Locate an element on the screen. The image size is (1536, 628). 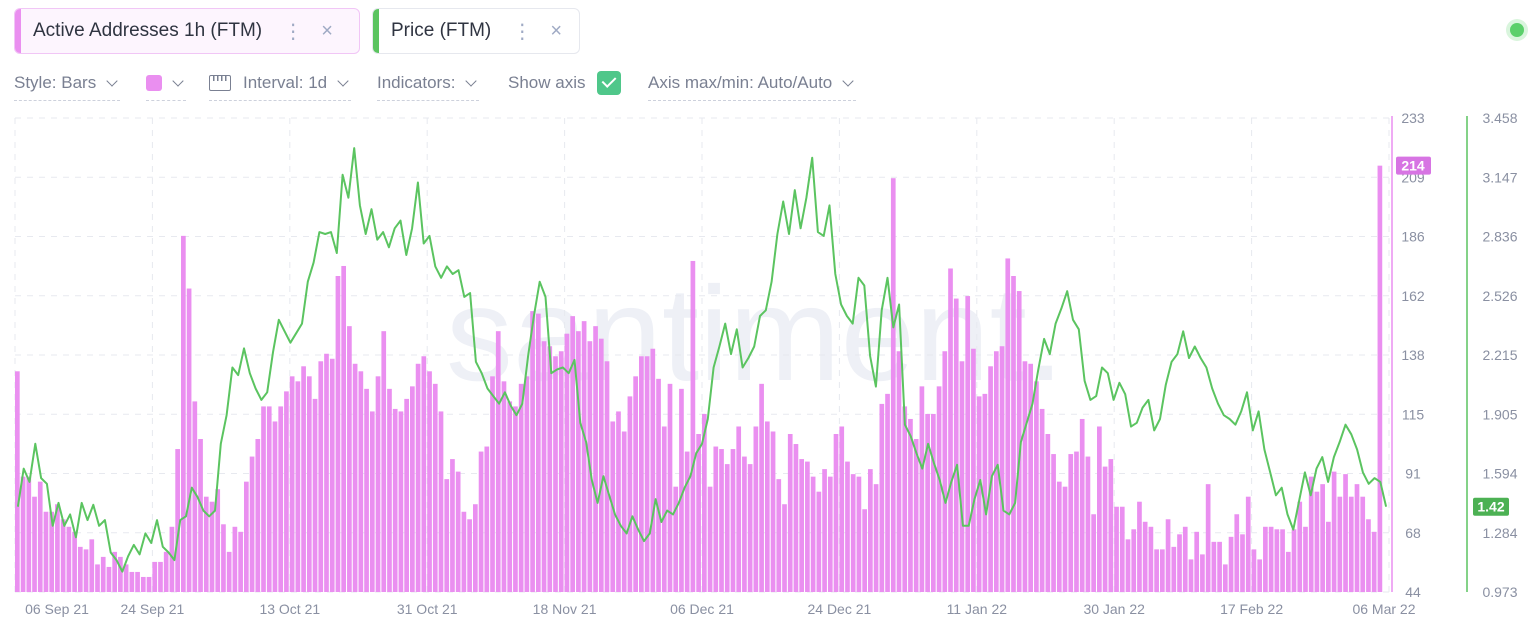
show-axis-toggle: Show axis is located at coordinates (565, 83).